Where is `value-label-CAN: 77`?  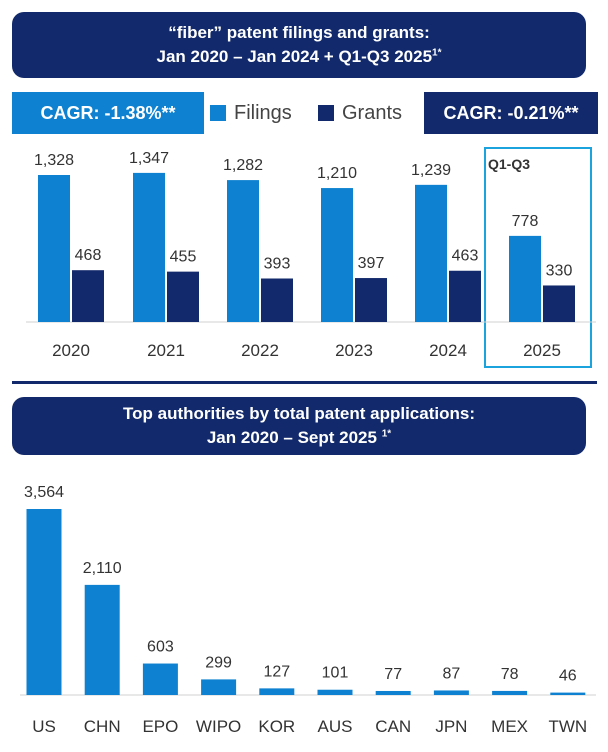 value-label-CAN: 77 is located at coordinates (393, 674).